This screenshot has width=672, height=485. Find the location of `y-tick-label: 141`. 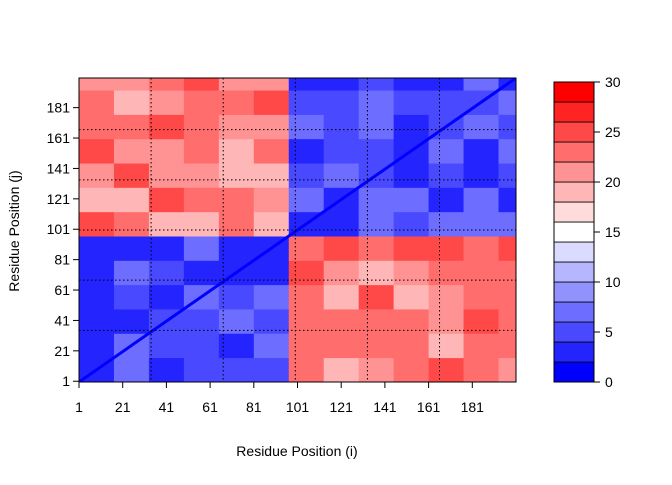

y-tick-label: 141 is located at coordinates (59, 168).